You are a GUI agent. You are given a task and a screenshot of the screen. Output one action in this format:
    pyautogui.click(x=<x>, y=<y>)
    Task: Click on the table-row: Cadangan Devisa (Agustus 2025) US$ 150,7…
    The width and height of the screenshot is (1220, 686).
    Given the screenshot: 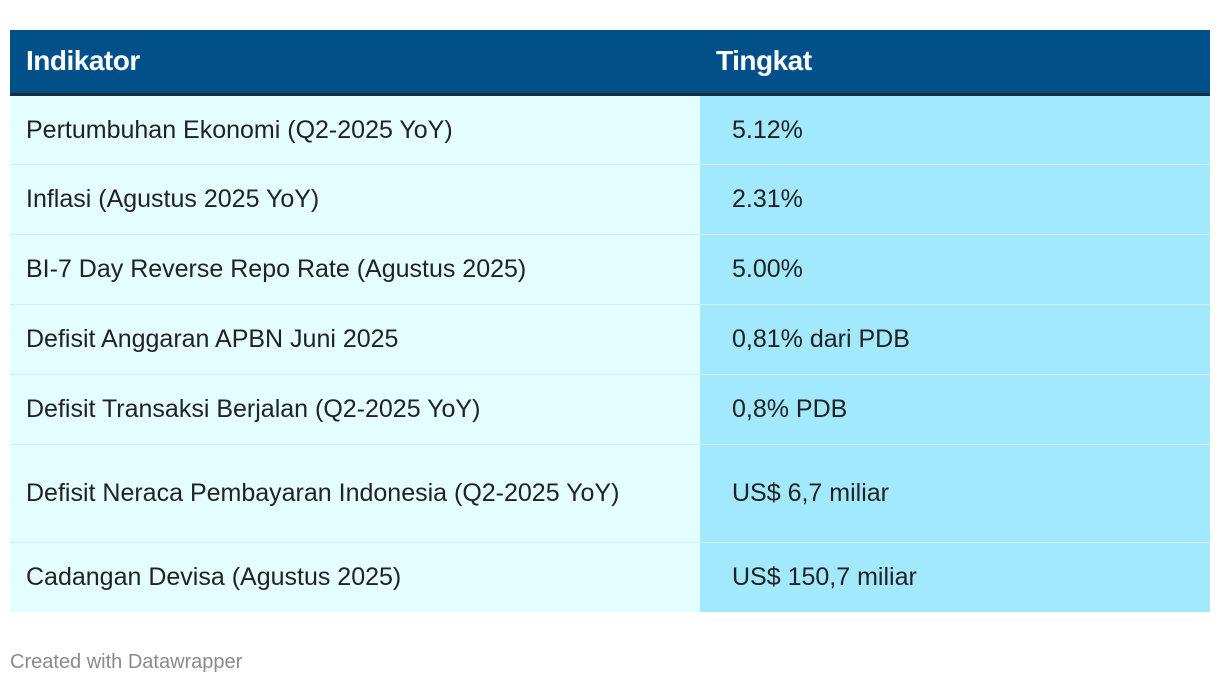 What is the action you would take?
    pyautogui.click(x=610, y=577)
    